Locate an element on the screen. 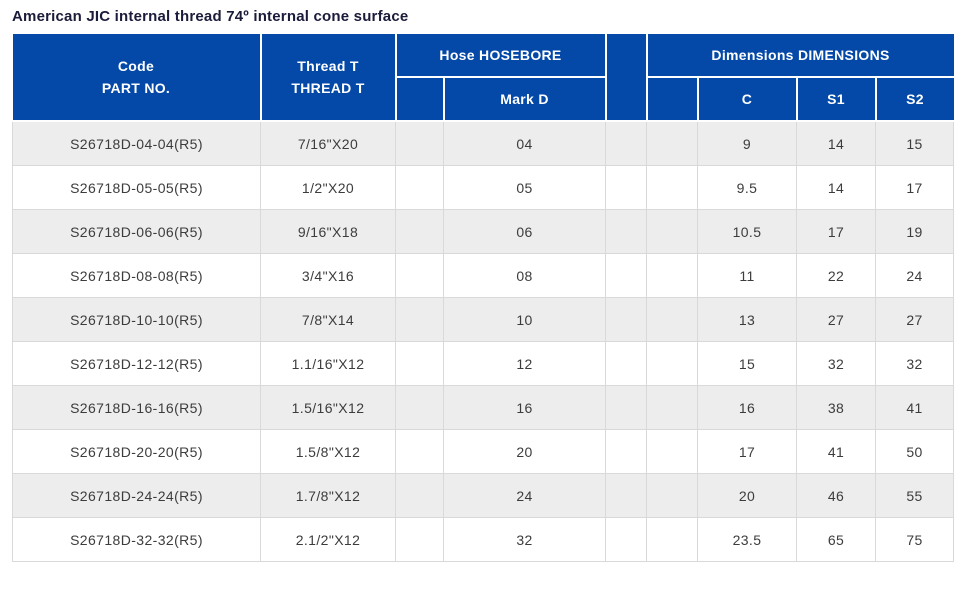 The image size is (968, 591). table-row: S26718D-20-20(R5) 1.5/8"X12 20 17 41 50 is located at coordinates (483, 451).